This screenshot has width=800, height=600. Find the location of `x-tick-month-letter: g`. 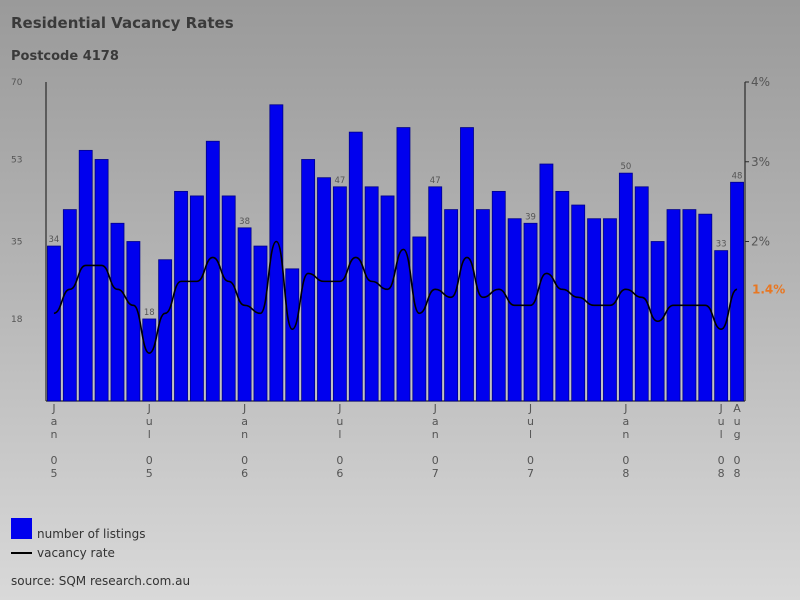

x-tick-month-letter: g is located at coordinates (737, 434).